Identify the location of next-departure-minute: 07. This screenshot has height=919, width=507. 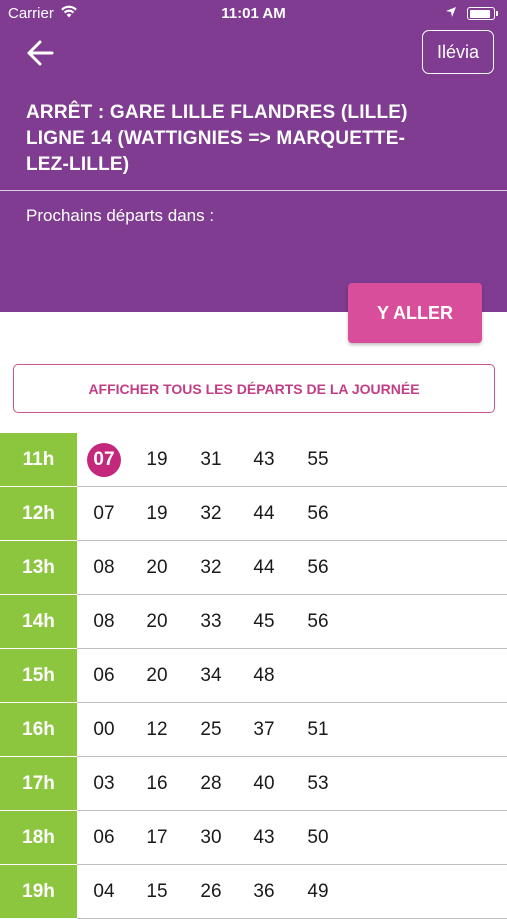
(104, 460).